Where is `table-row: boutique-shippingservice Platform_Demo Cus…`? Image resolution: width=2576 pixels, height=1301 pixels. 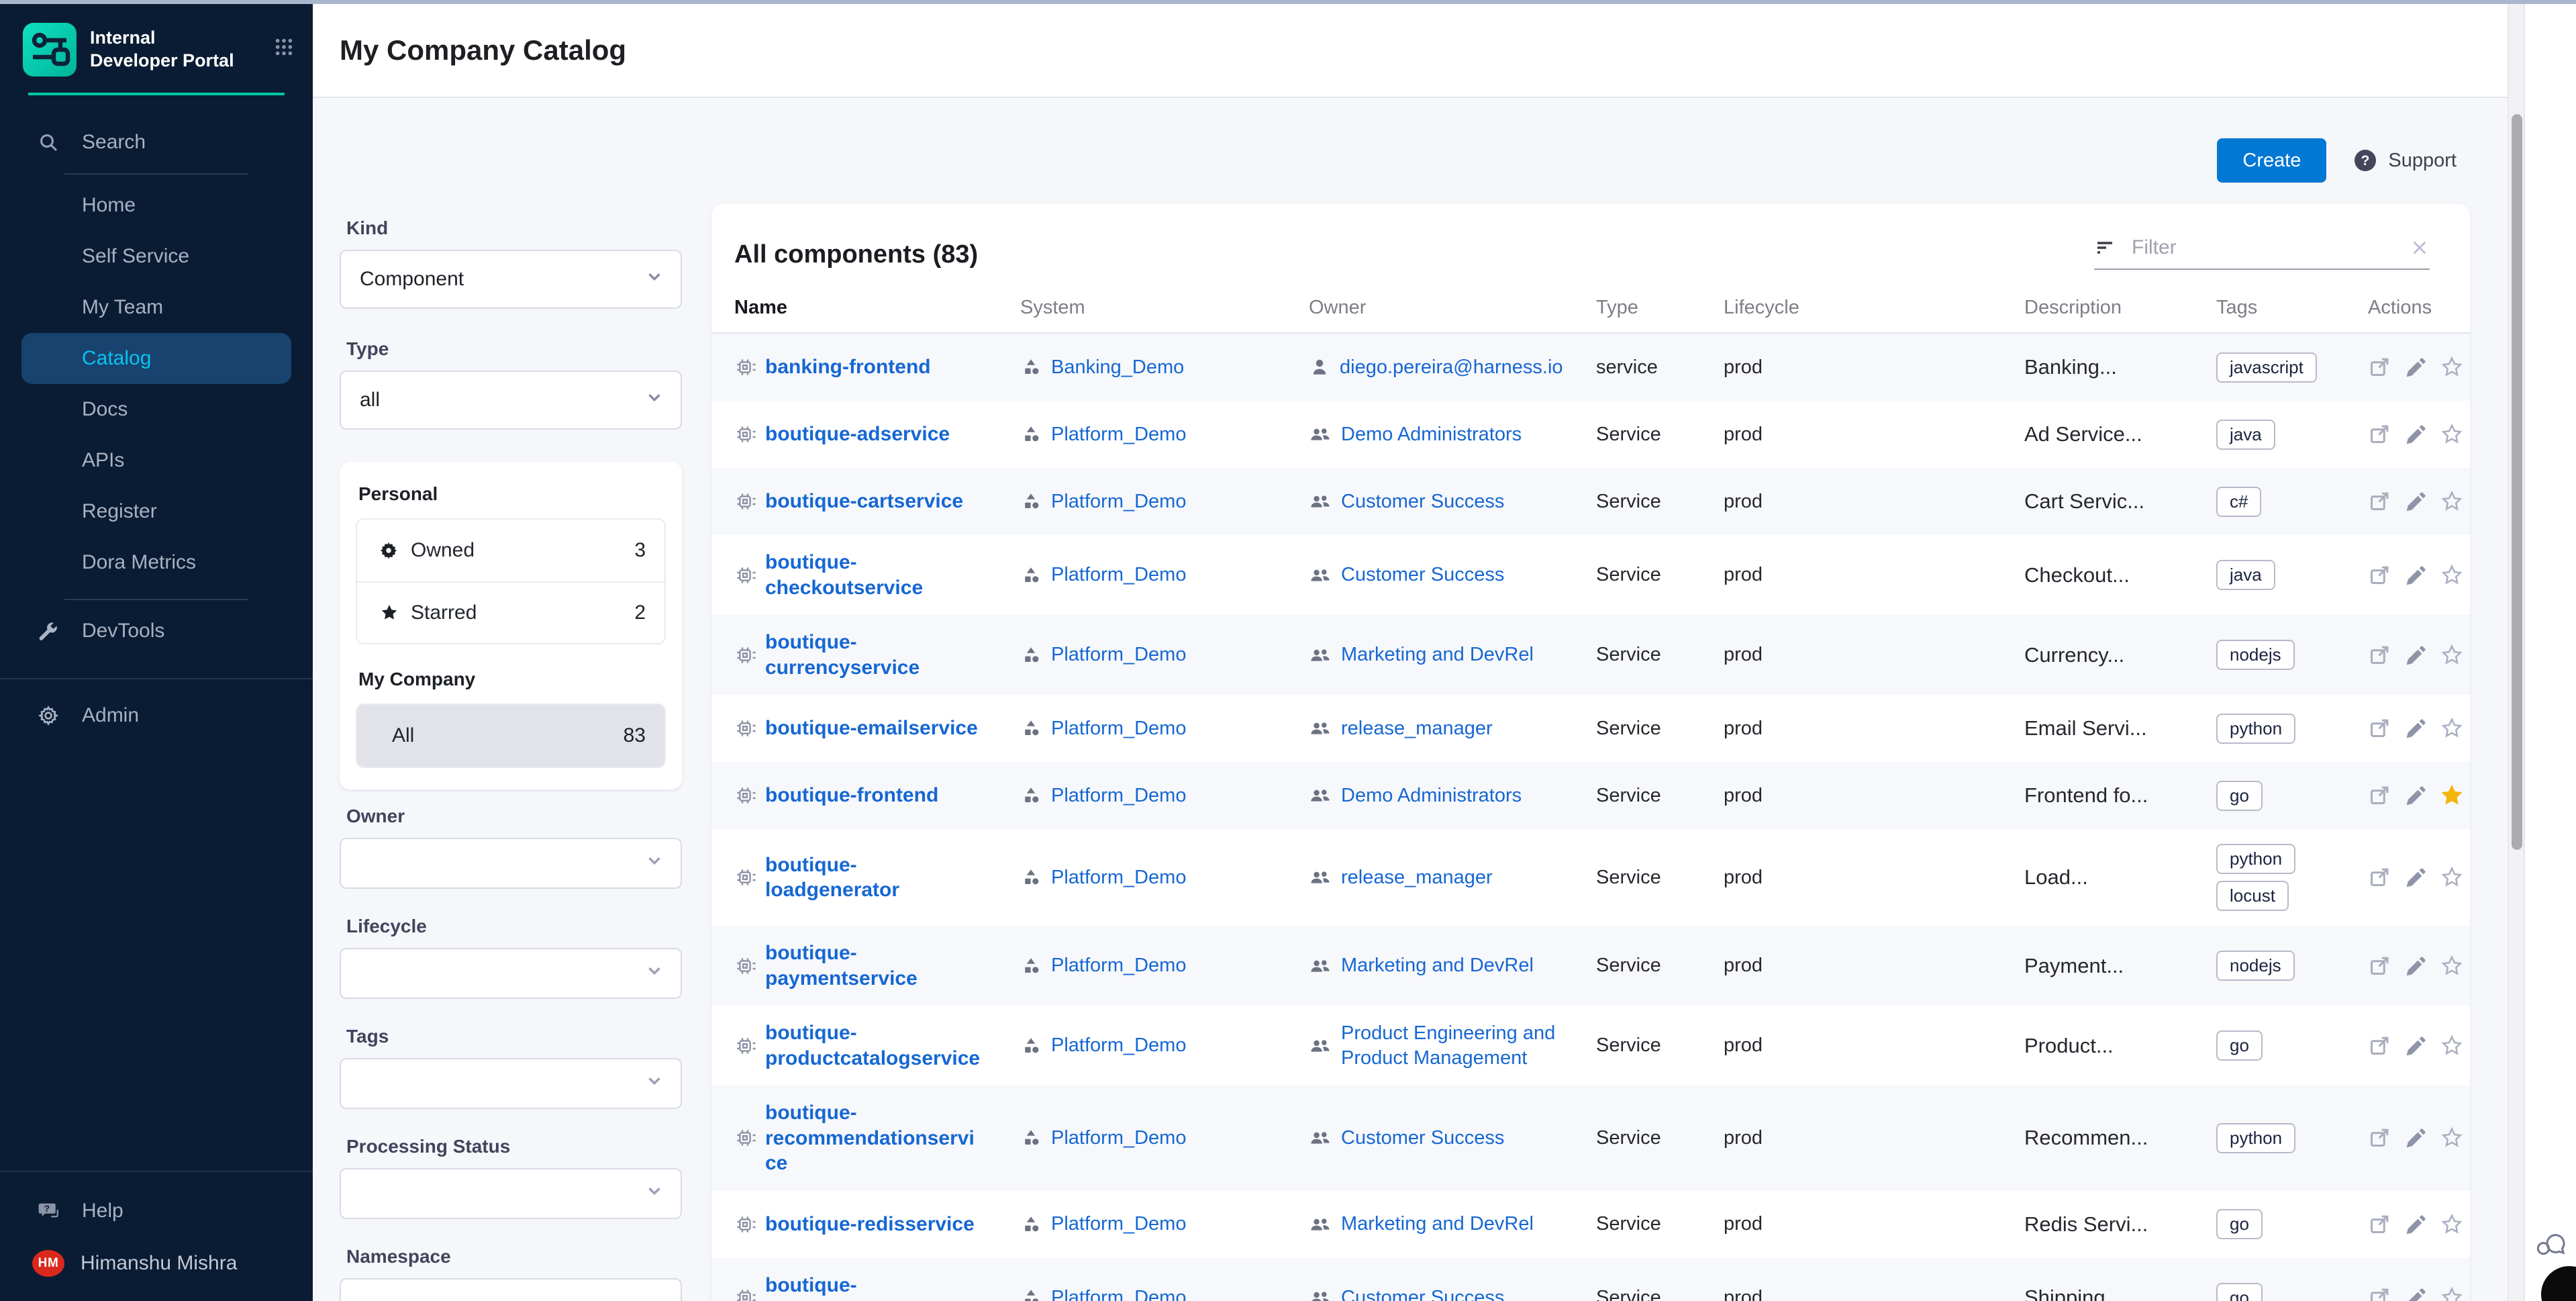 table-row: boutique-shippingservice Platform_Demo Cus… is located at coordinates (1590, 1279).